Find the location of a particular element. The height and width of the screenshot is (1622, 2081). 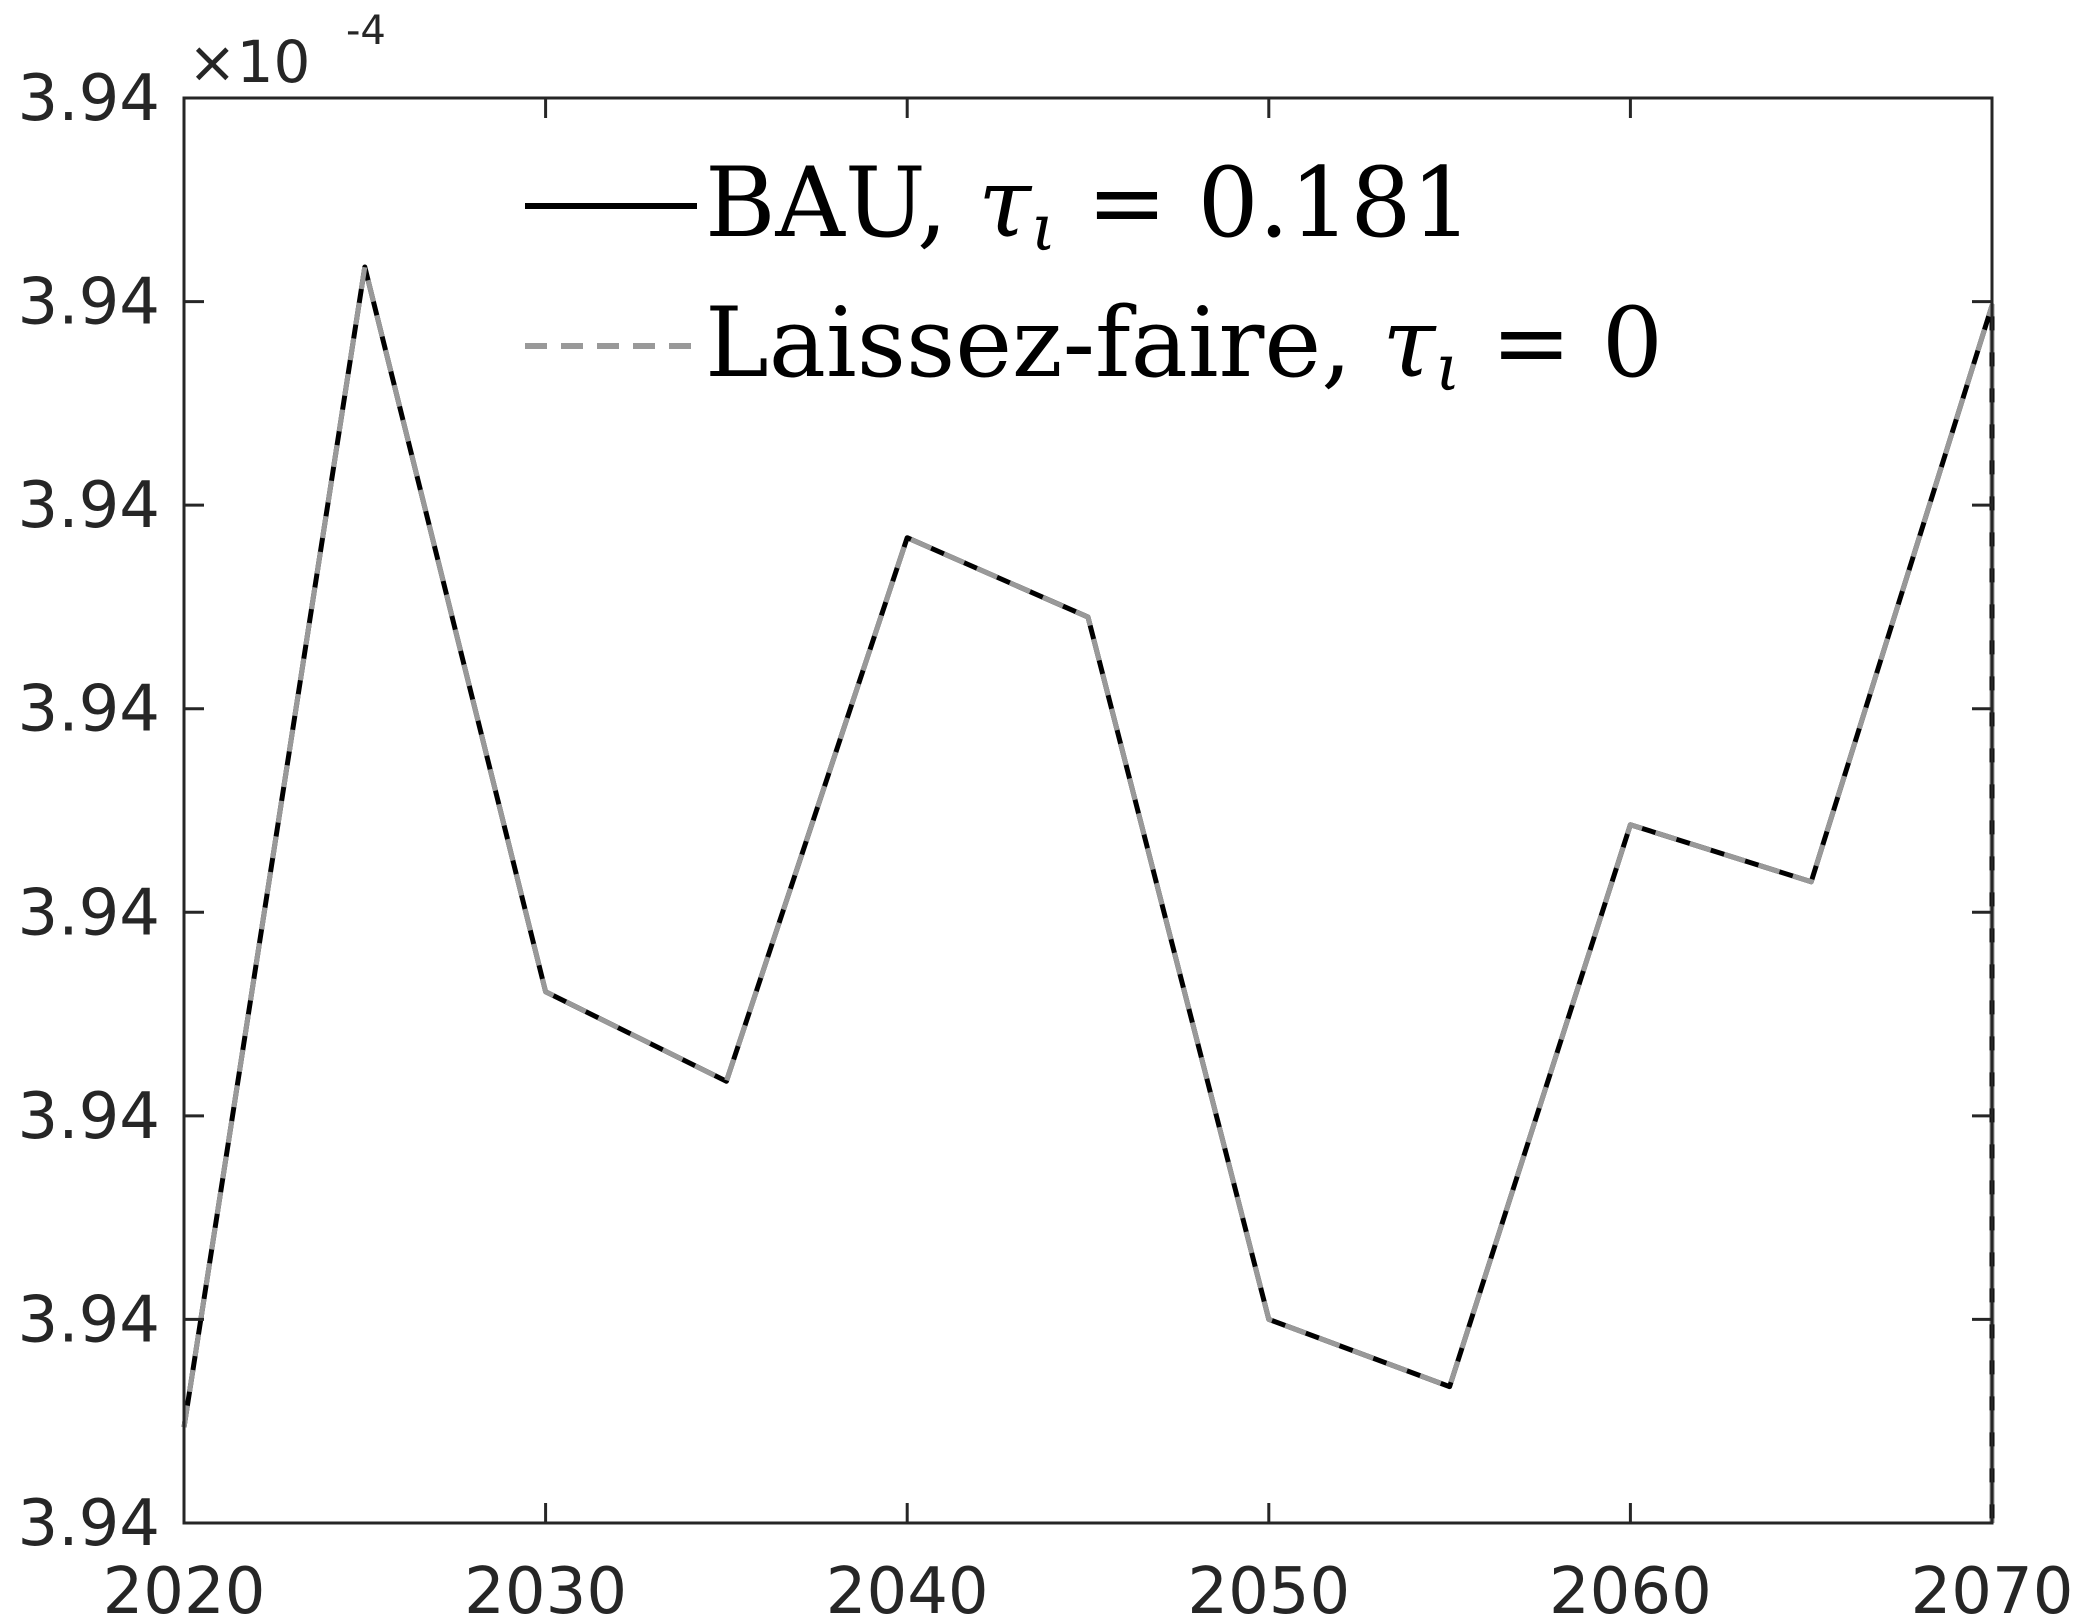

legend: BAU, τι = 0.181 Laissez-faire, τι = 0 is located at coordinates (1094, 276).